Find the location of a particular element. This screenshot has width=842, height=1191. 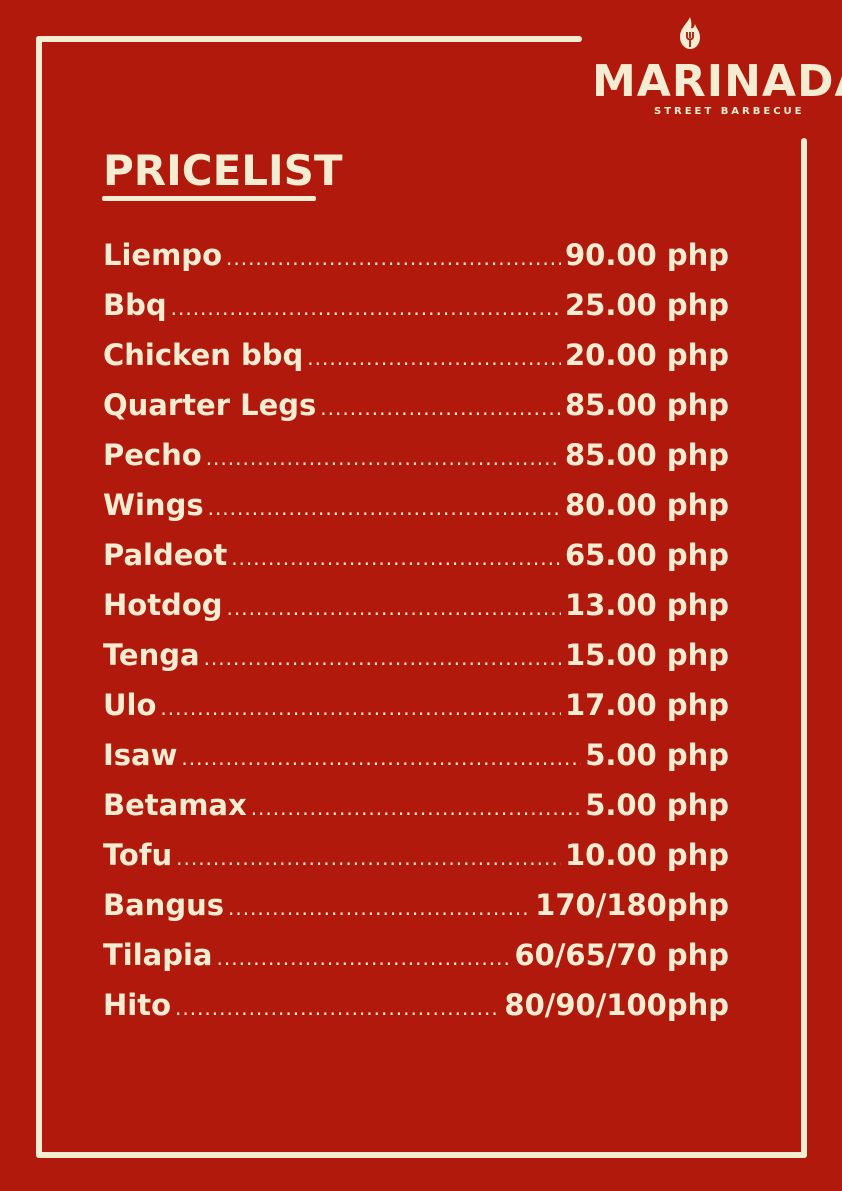

item-name: Paldeot is located at coordinates (165, 555).